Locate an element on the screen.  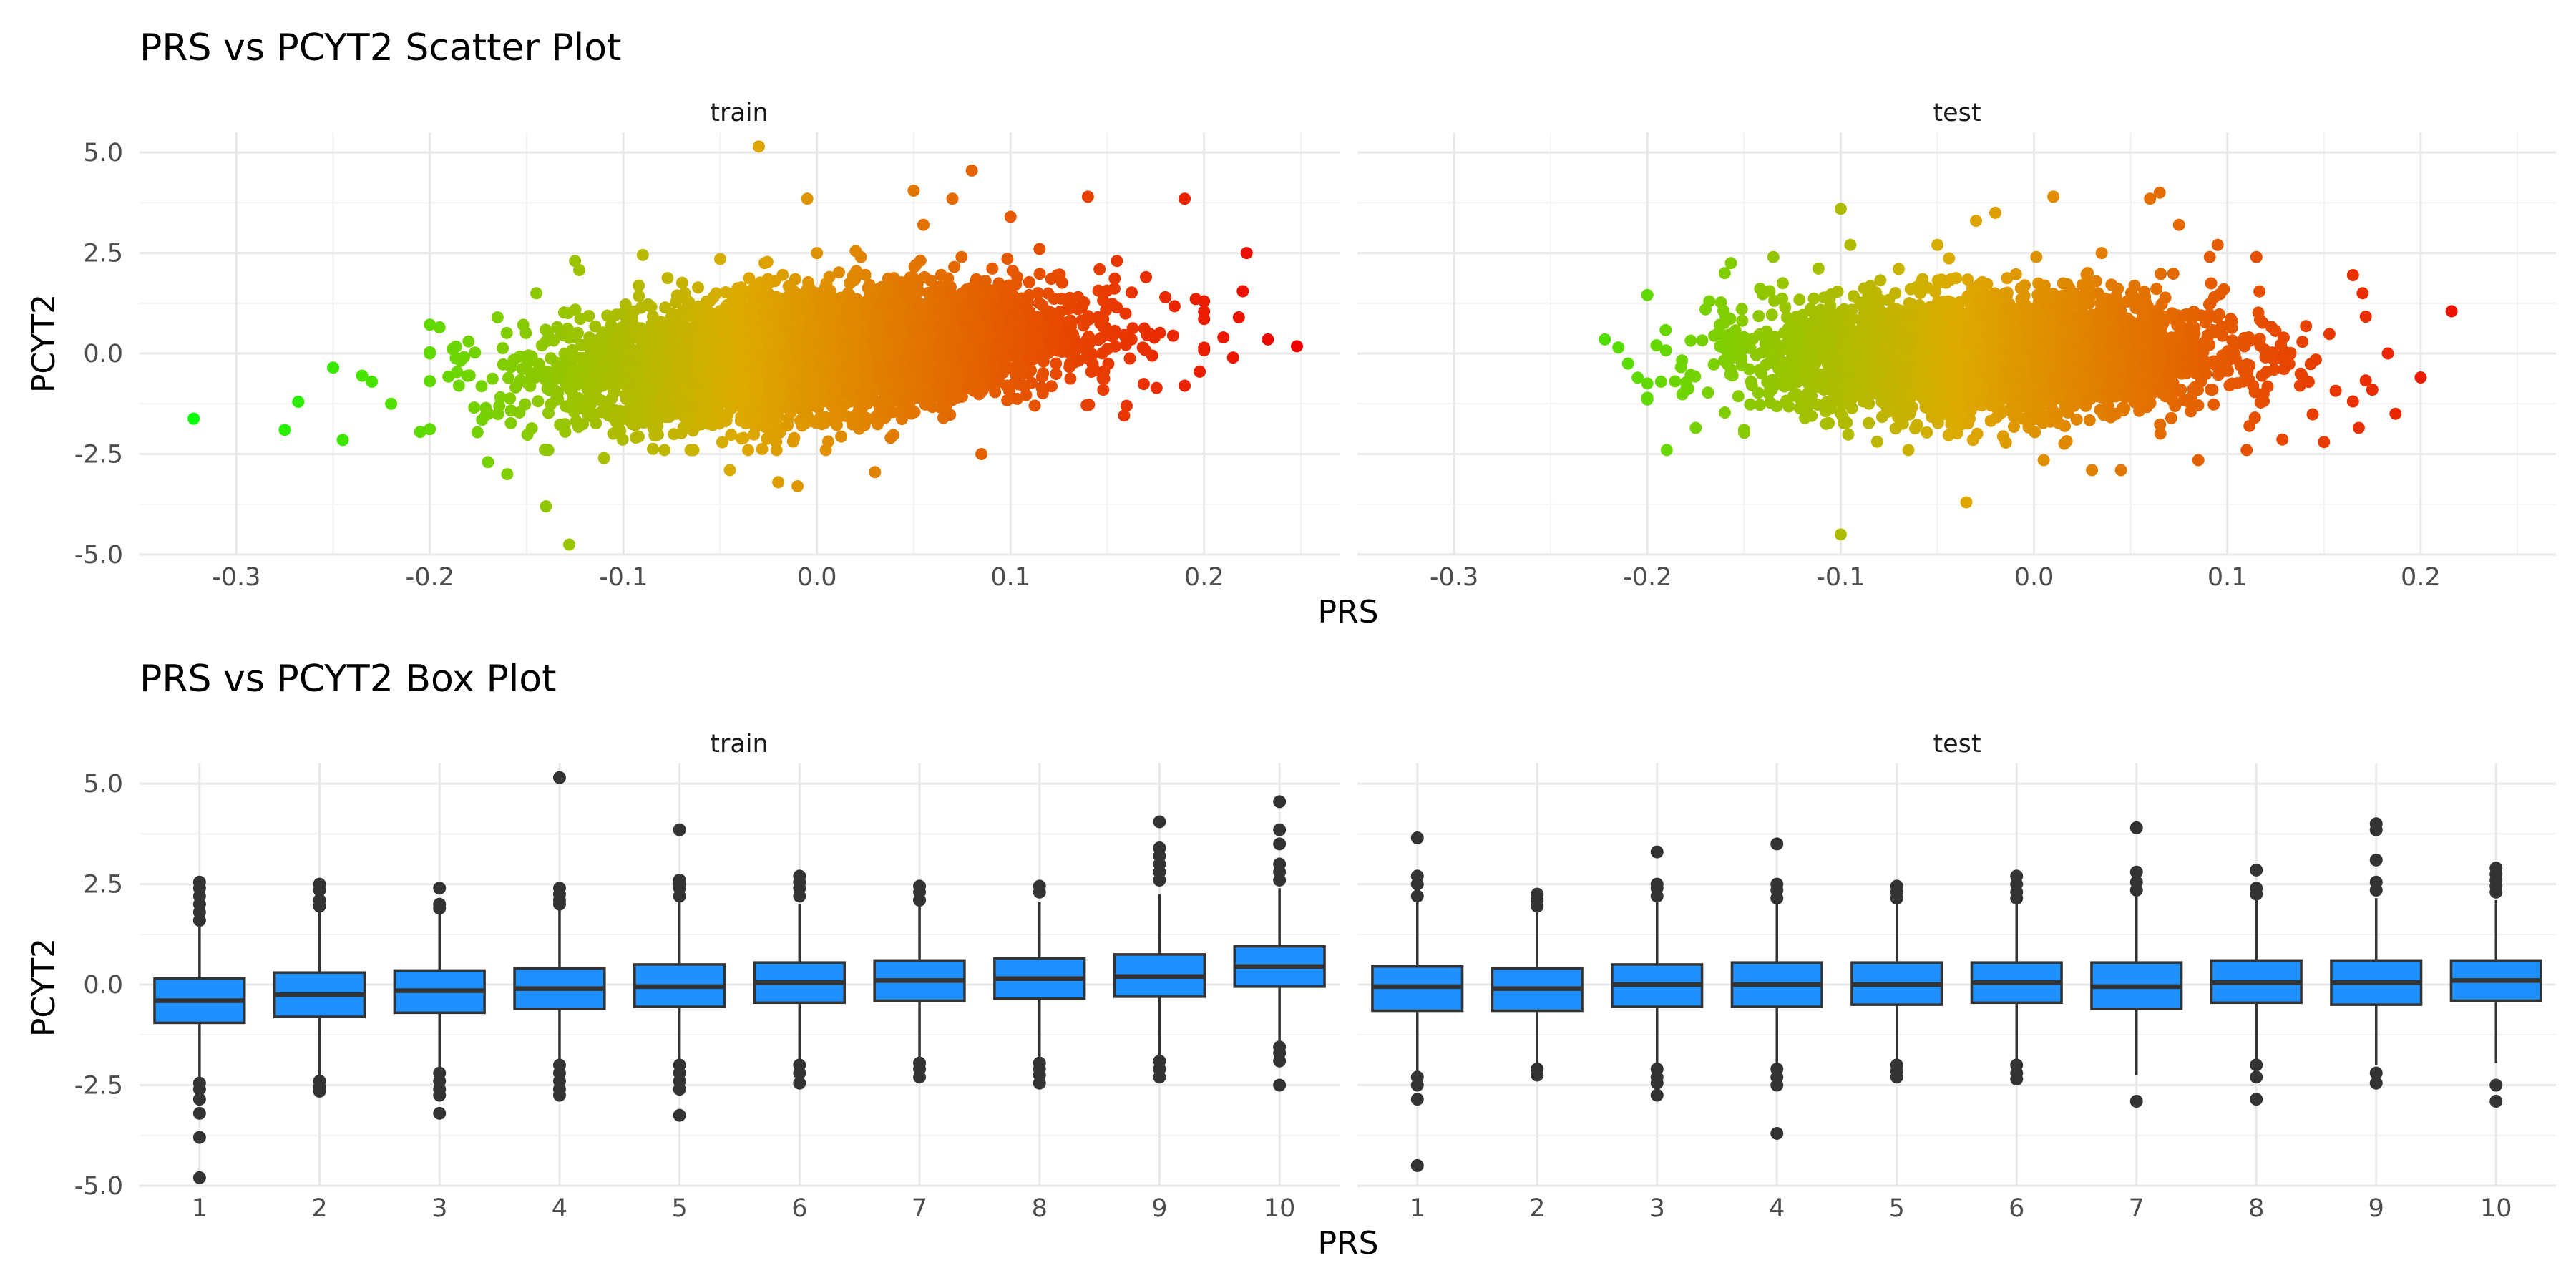
scatter-strip-train: train is located at coordinates (739, 113).